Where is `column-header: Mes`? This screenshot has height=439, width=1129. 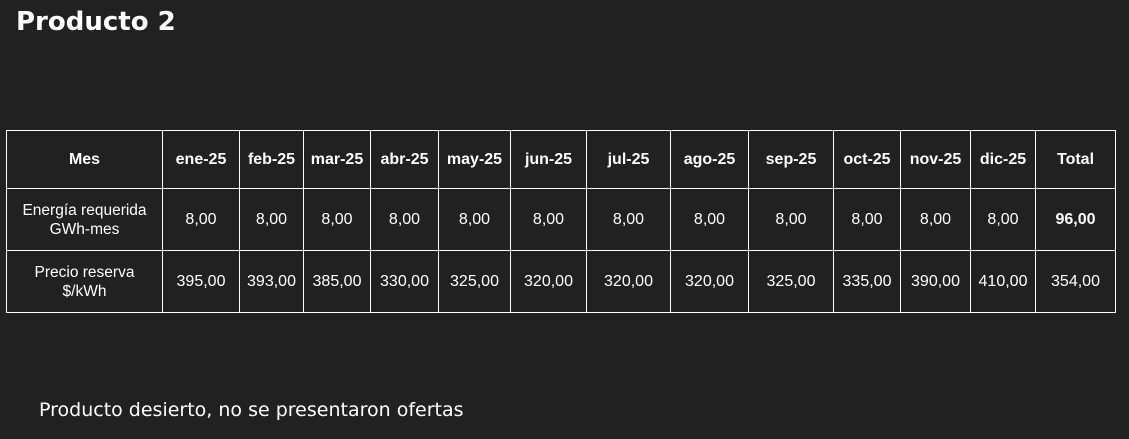
column-header: Mes is located at coordinates (84, 159).